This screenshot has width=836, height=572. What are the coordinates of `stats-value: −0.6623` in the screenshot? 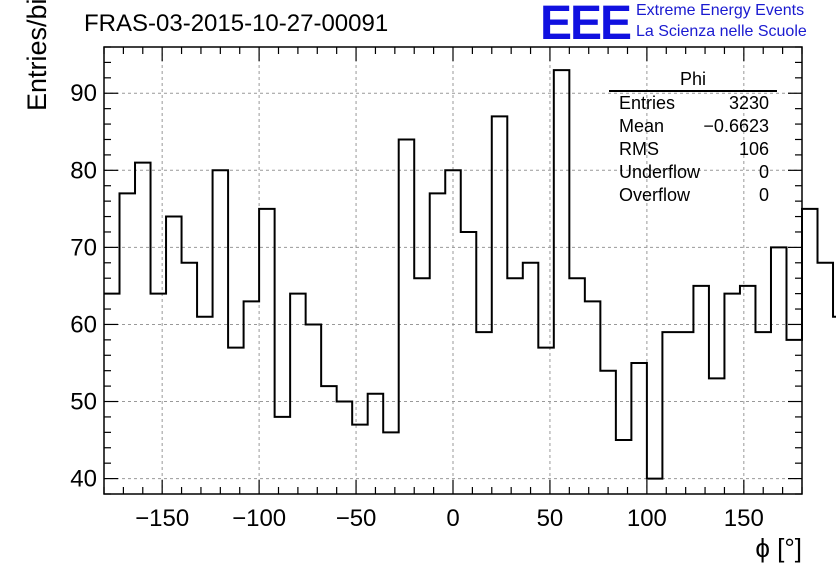 It's located at (736, 126).